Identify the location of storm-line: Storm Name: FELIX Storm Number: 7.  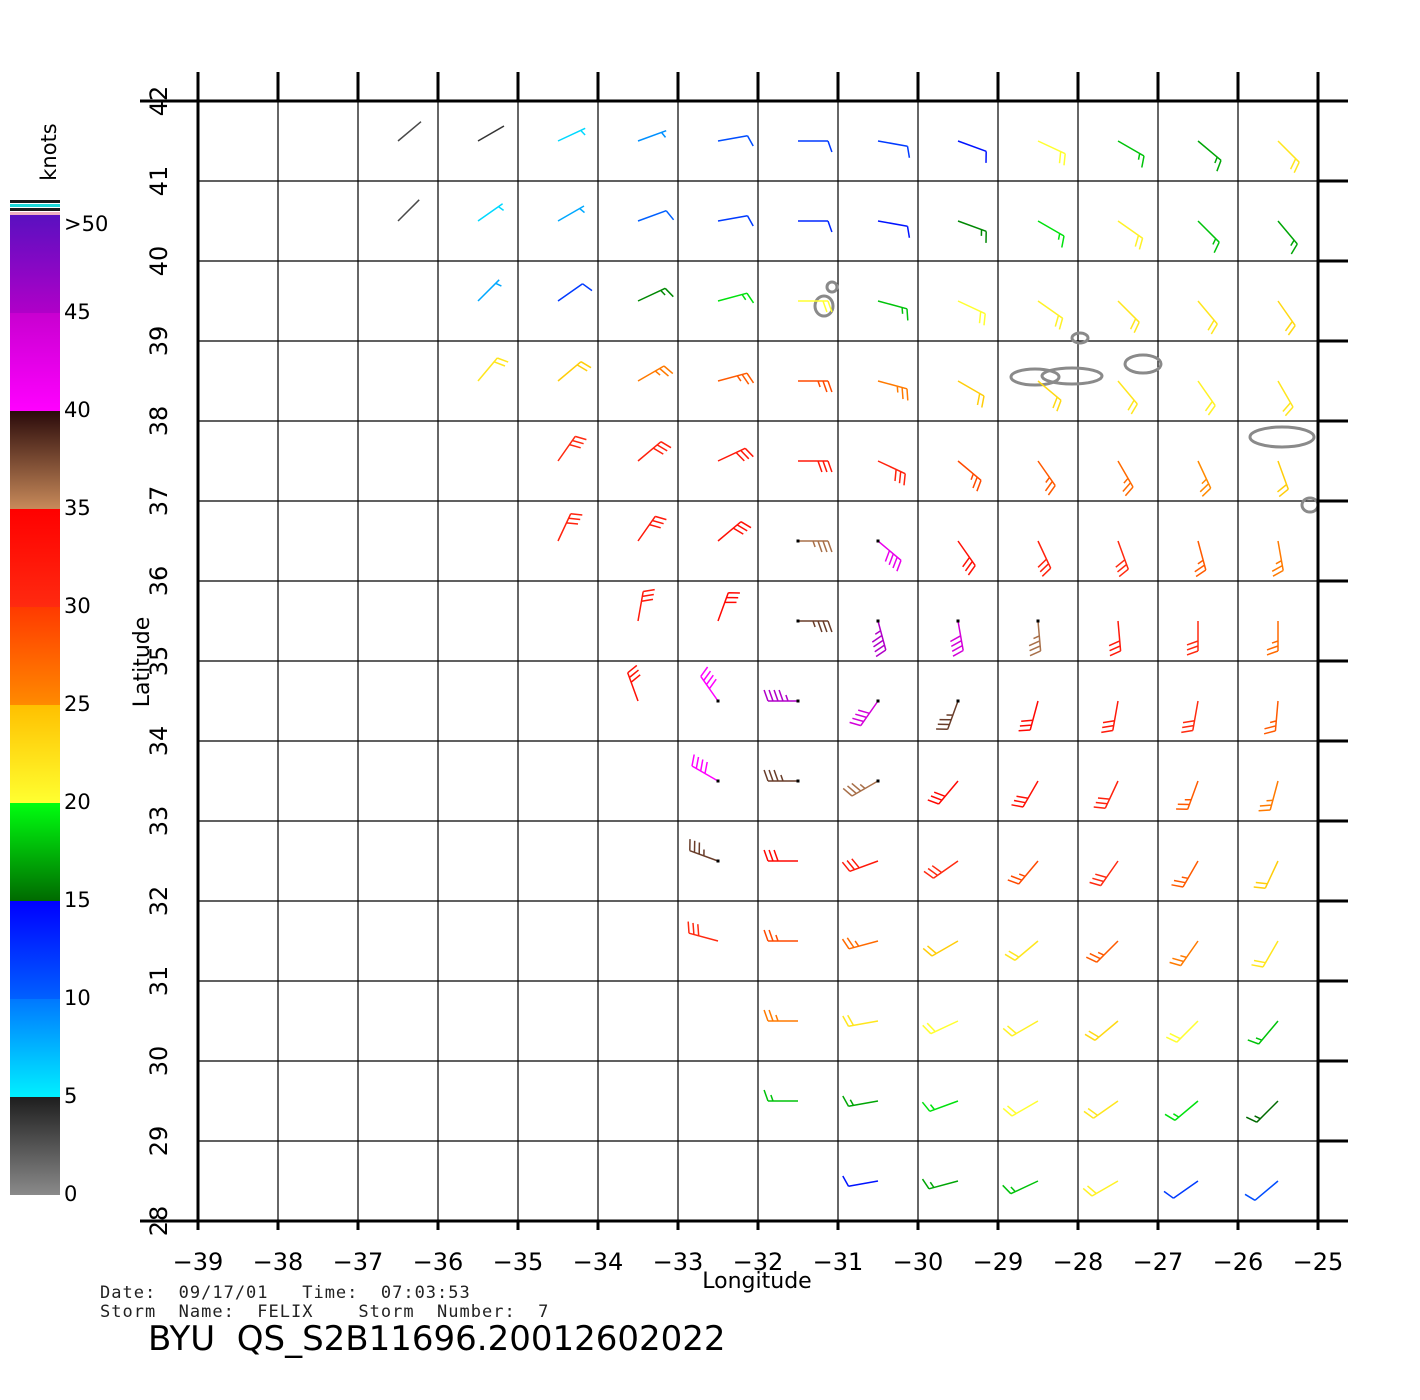
(324, 1312).